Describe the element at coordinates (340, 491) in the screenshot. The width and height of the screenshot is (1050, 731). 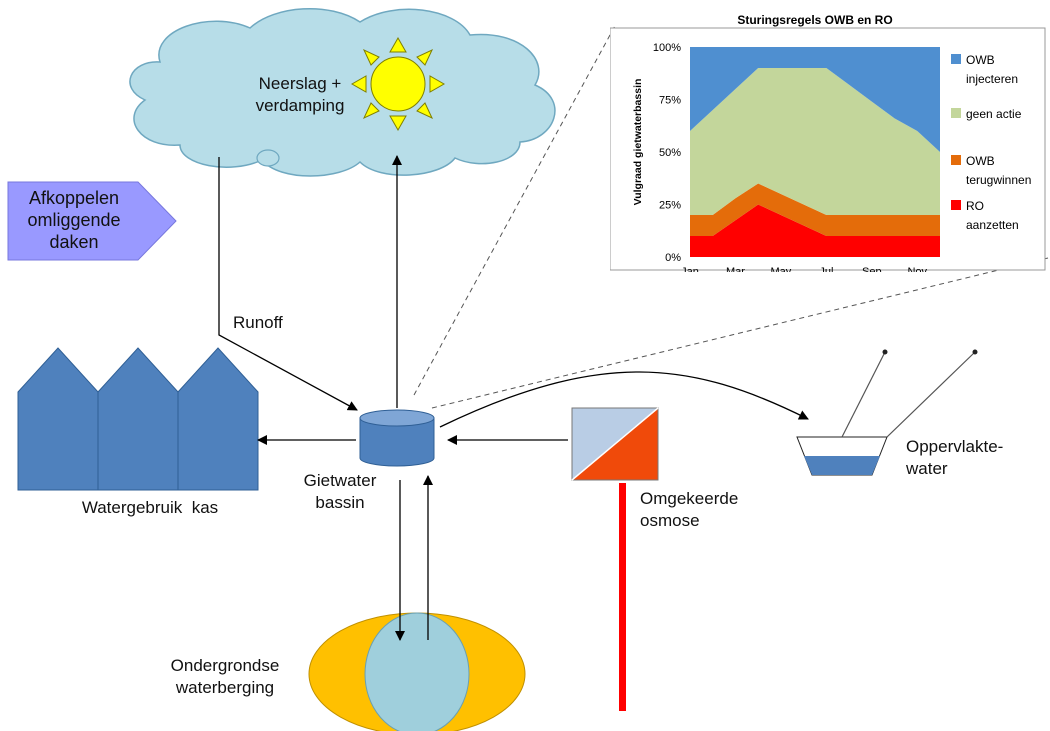
I see `bassin-label: Gietwater bassin` at that location.